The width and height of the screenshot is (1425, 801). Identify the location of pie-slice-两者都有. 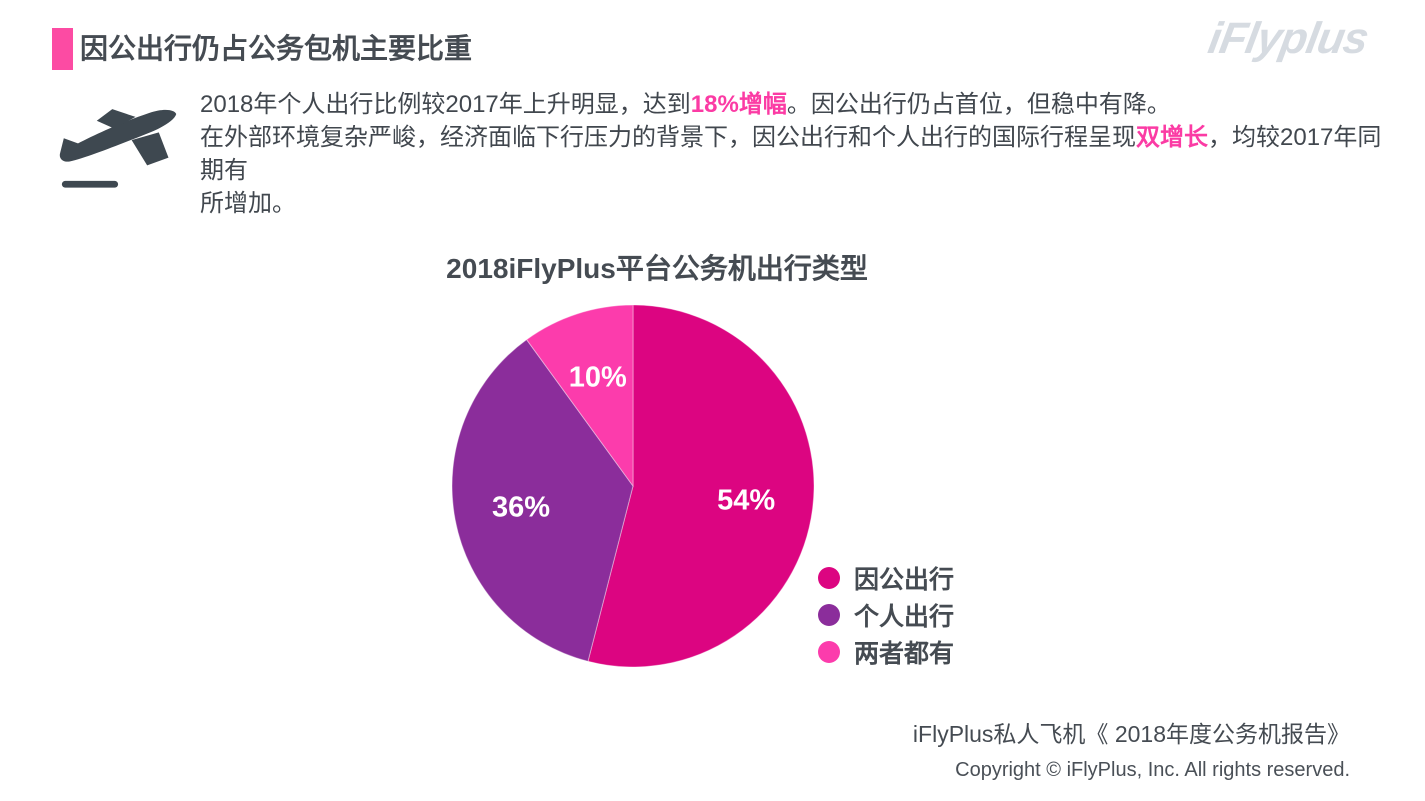
(579, 396).